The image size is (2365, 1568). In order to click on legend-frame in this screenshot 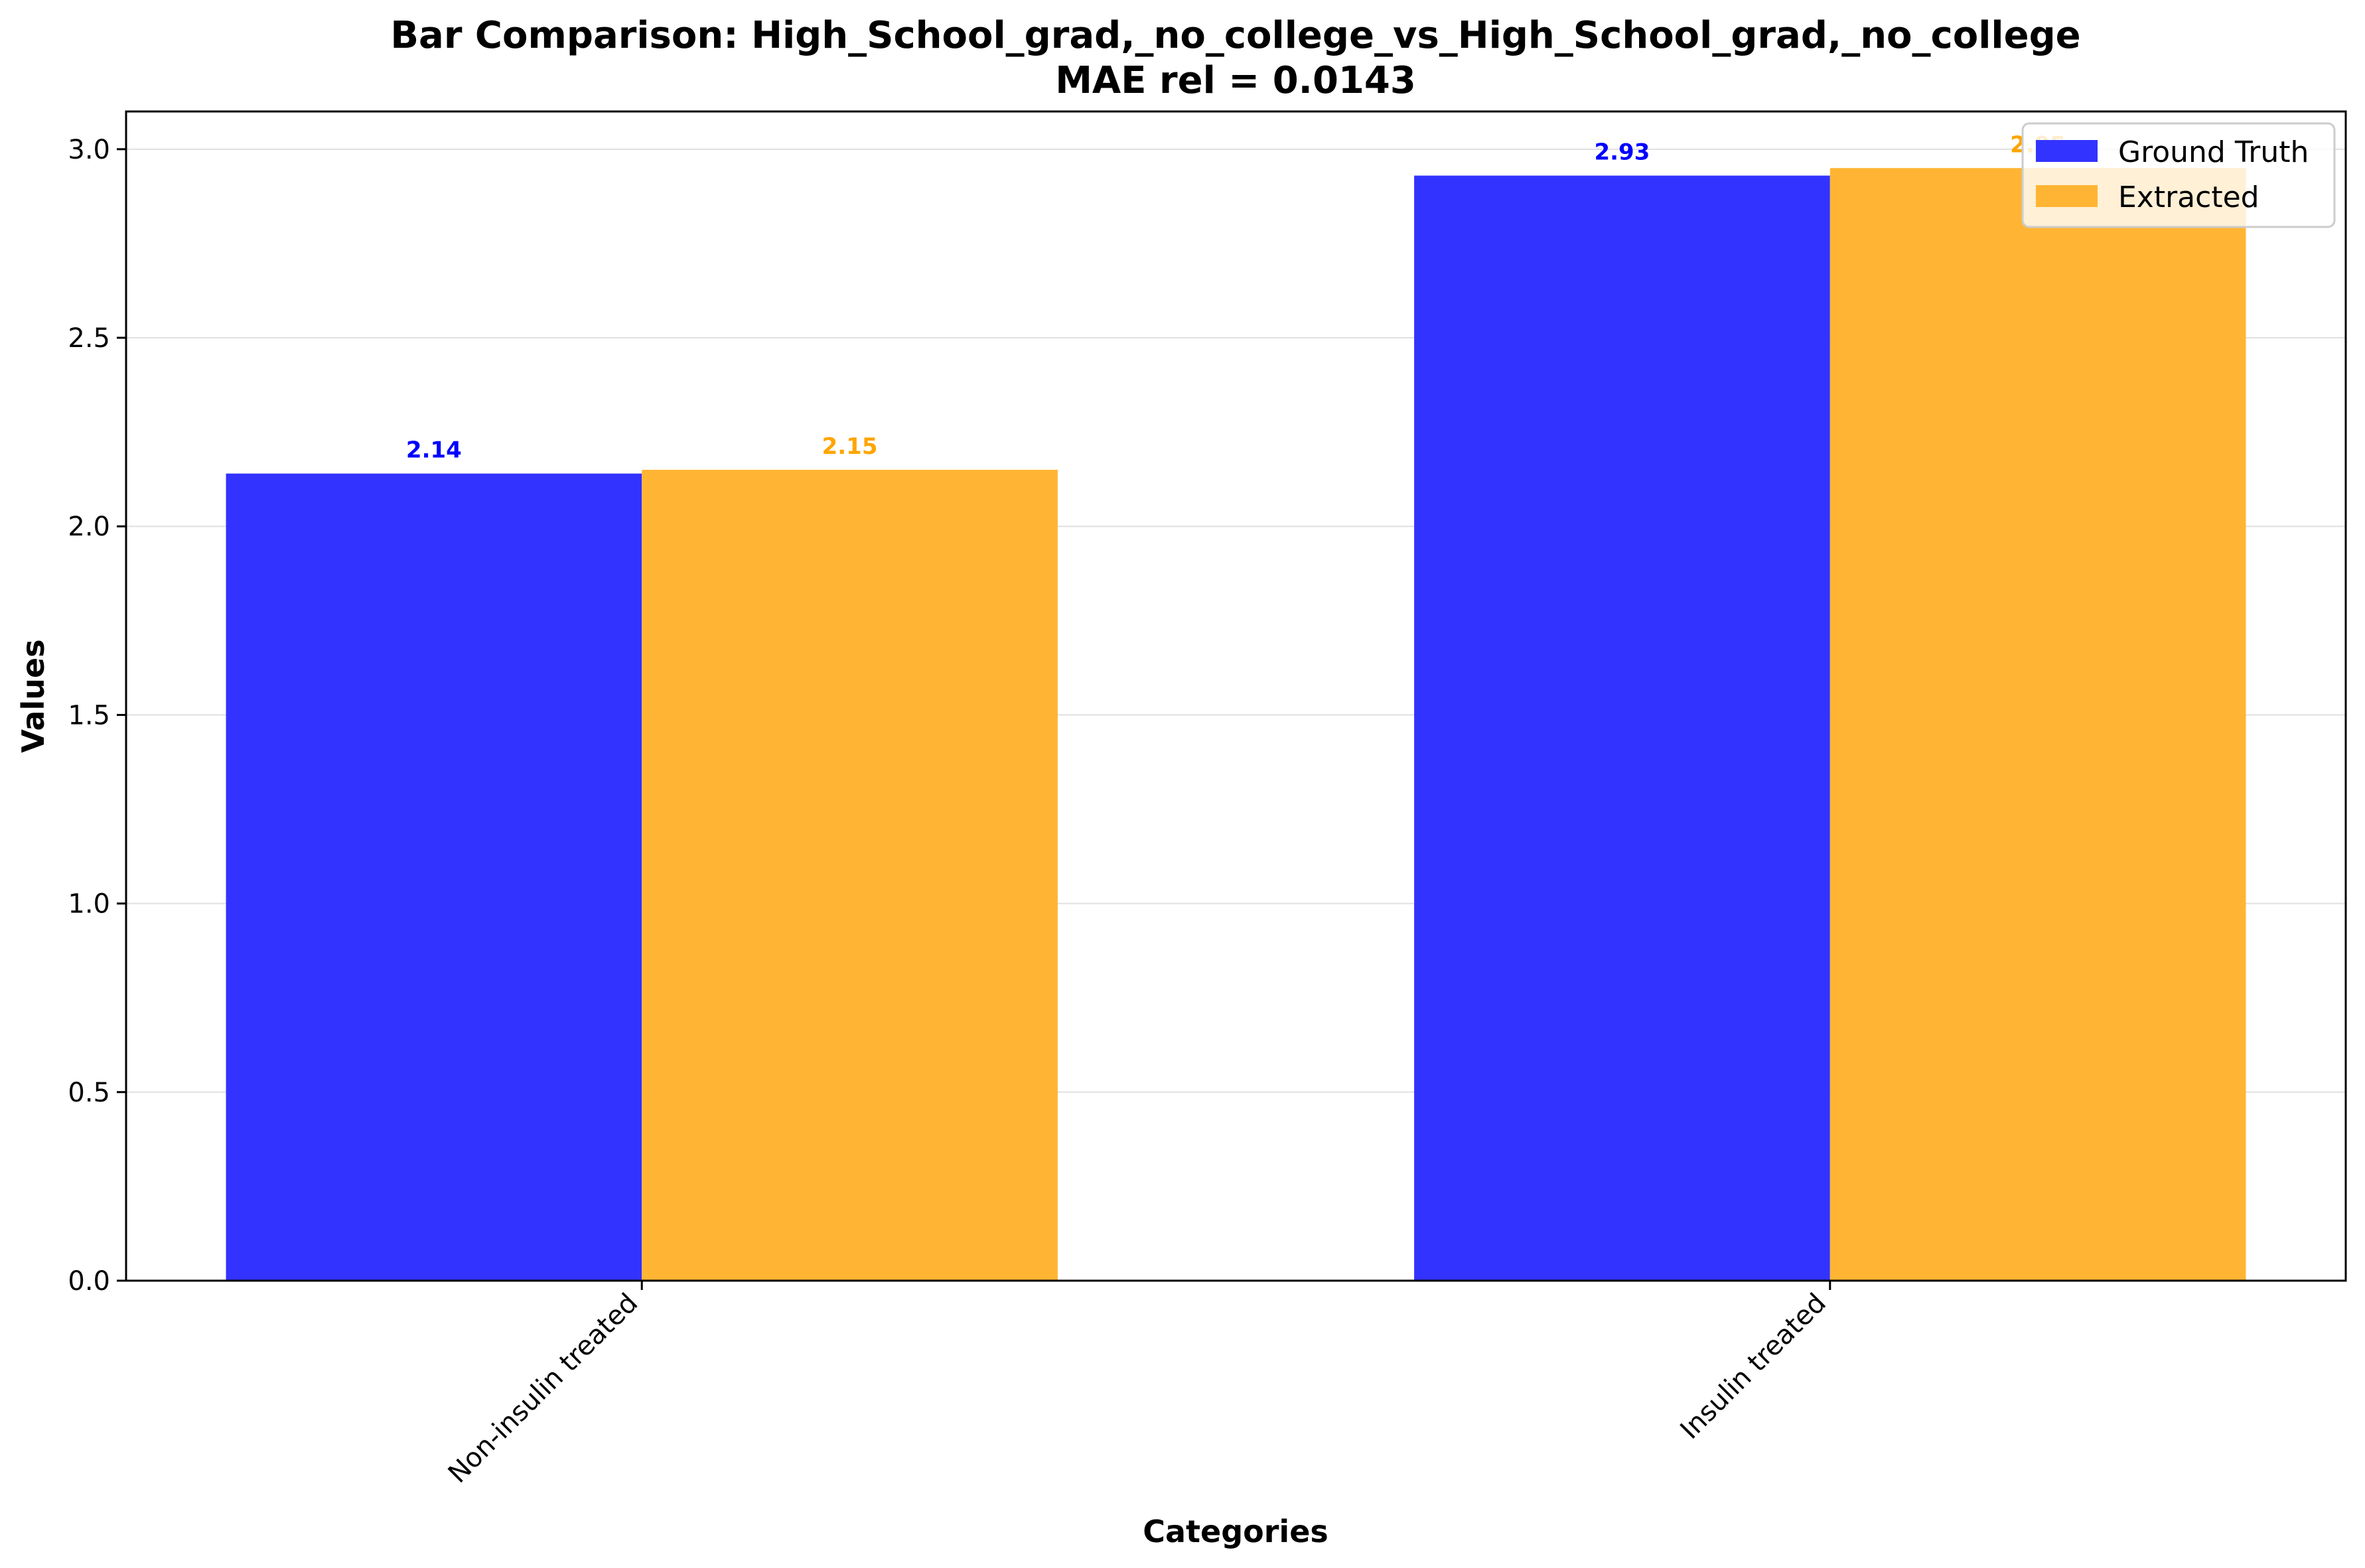, I will do `click(2178, 175)`.